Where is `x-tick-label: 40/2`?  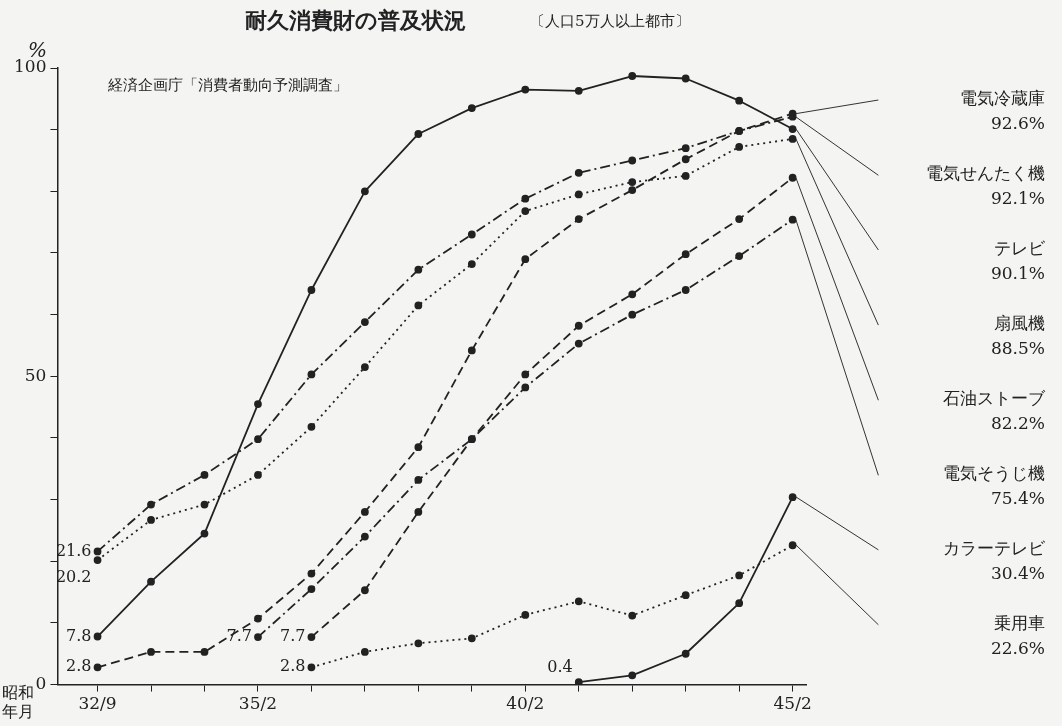 x-tick-label: 40/2 is located at coordinates (525, 703).